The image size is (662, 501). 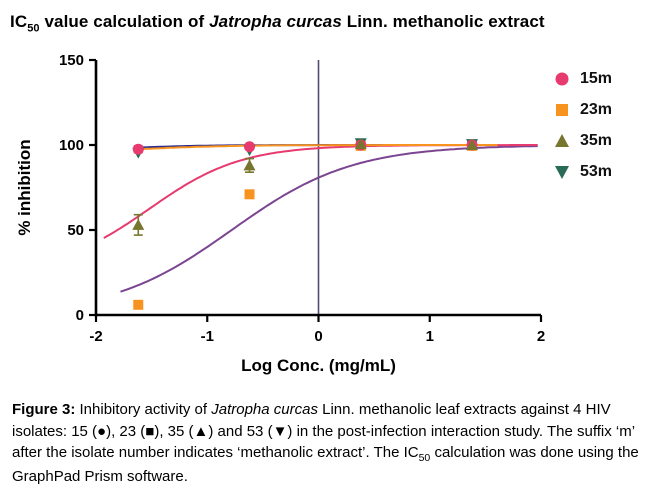 I want to click on legend-item-23m: 23m, so click(x=582, y=110).